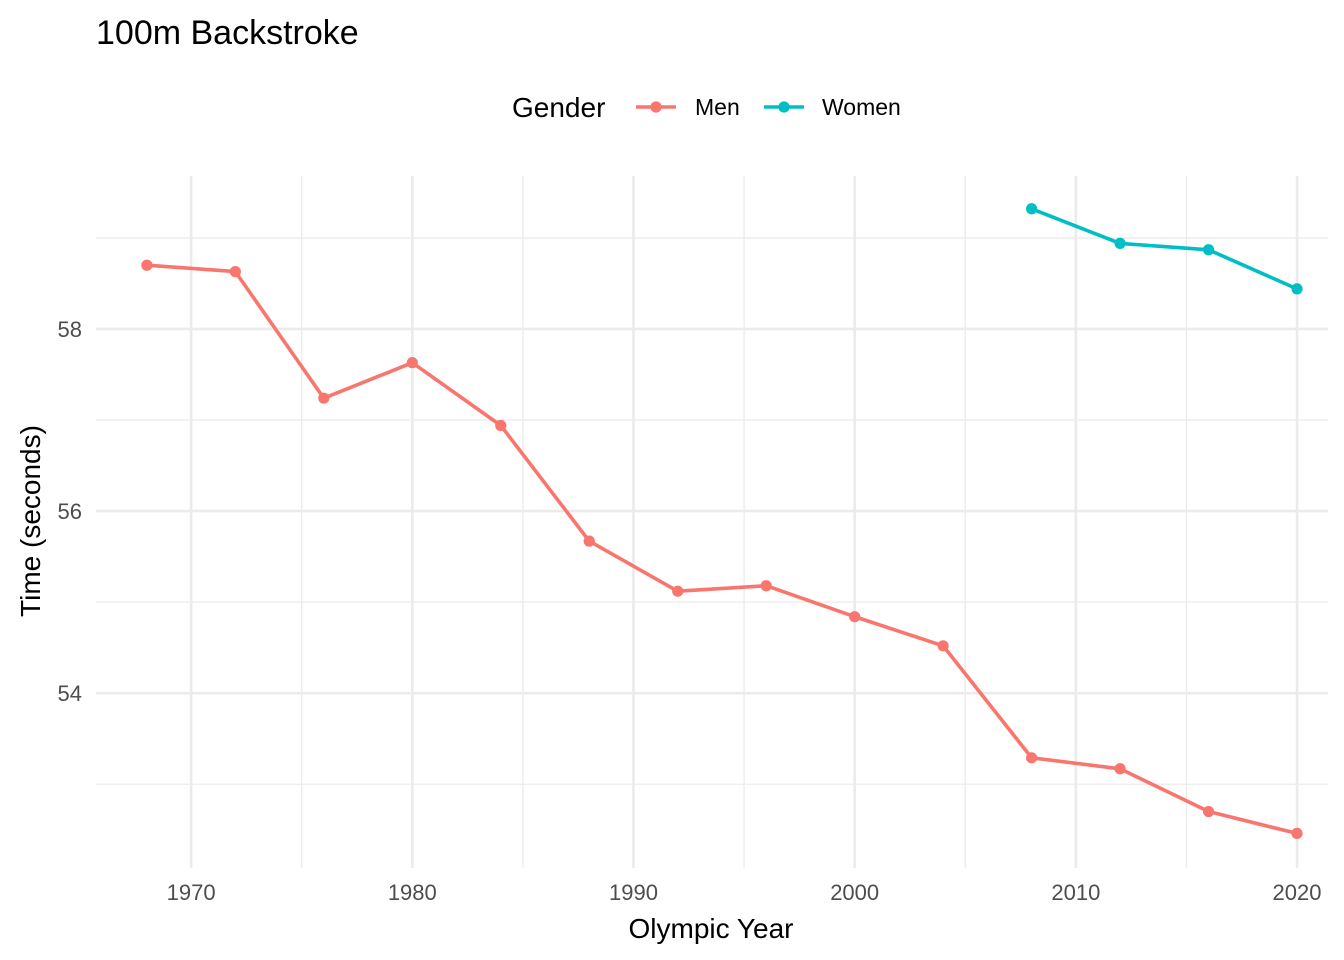  I want to click on x-tick-label: 1970, so click(191, 892).